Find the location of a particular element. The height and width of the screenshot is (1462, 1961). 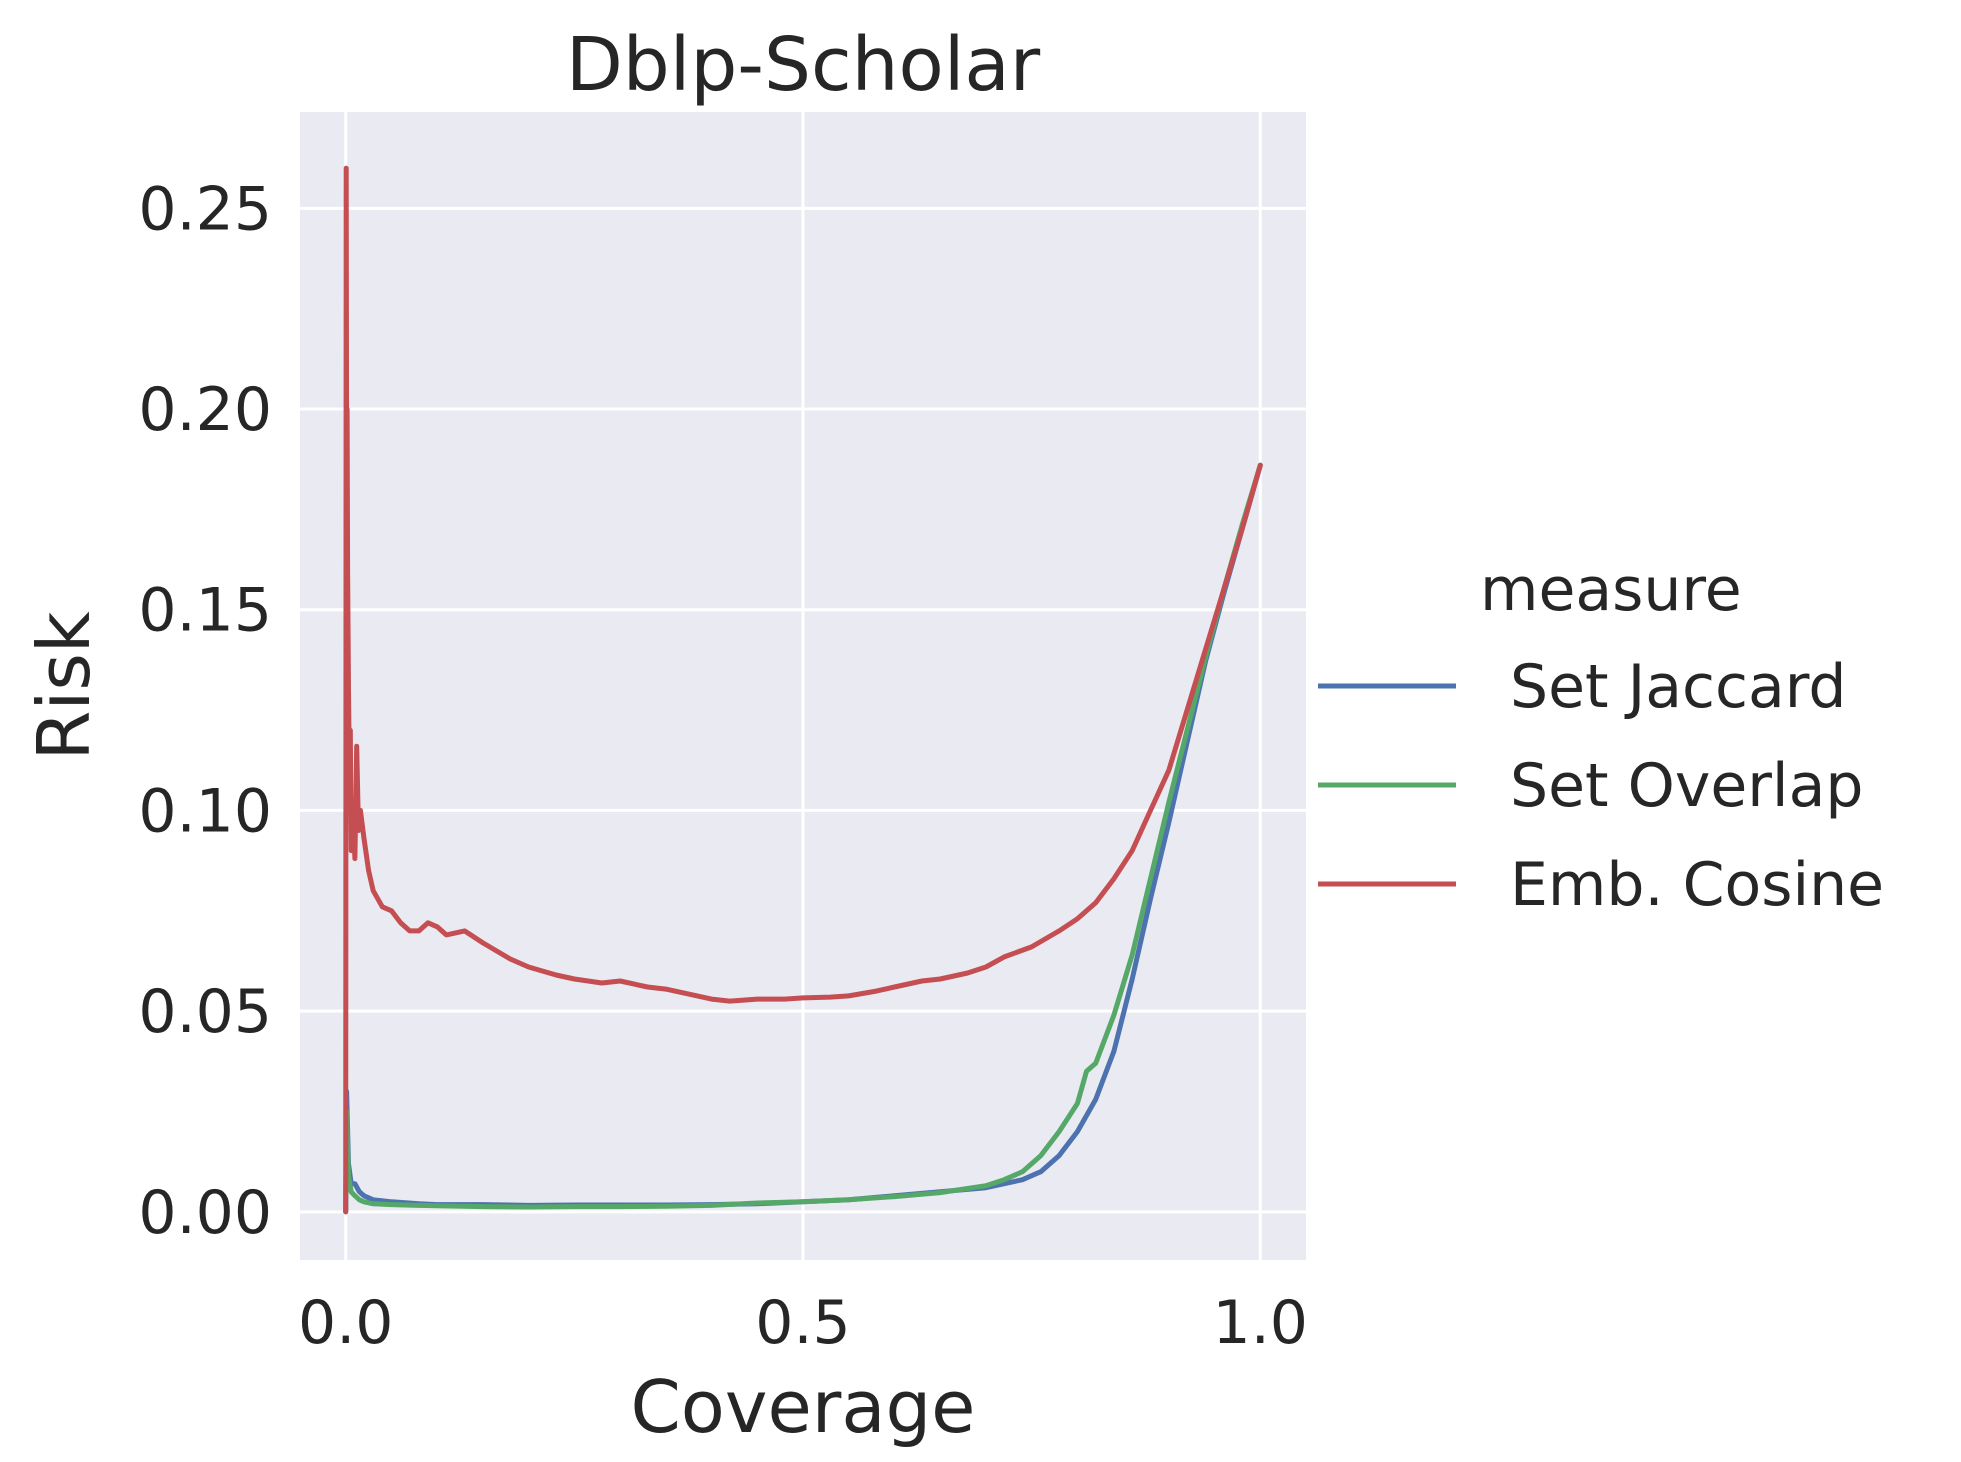

legend-items: Set Jaccard Set Overlap Emb. Cosine is located at coordinates (1601, 786).